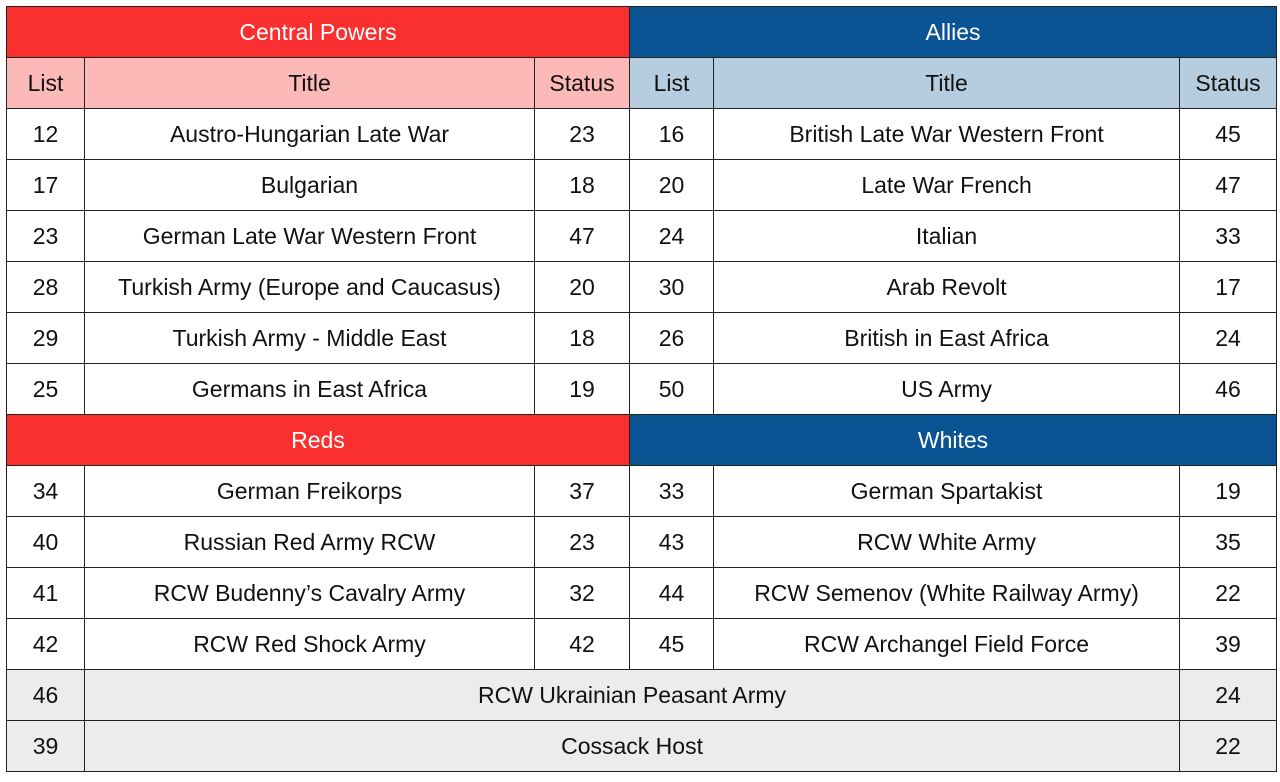  I want to click on table-row-neutral: 46 RCW Ukrainian Peasant Army 24, so click(642, 695).